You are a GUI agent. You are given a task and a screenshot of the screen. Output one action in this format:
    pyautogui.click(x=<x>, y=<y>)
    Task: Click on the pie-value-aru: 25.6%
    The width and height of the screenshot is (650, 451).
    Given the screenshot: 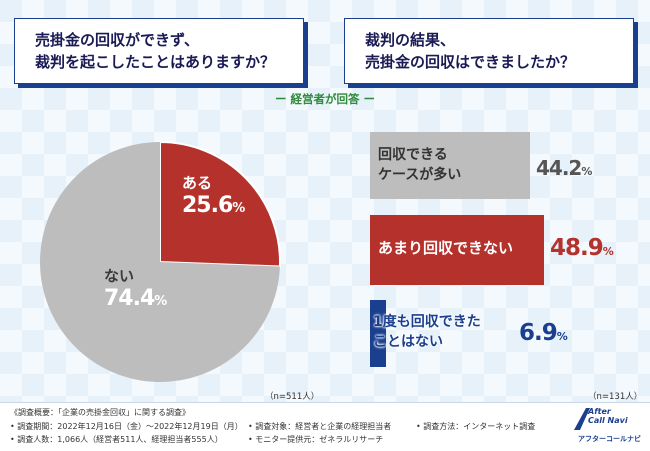 What is the action you would take?
    pyautogui.click(x=213, y=205)
    